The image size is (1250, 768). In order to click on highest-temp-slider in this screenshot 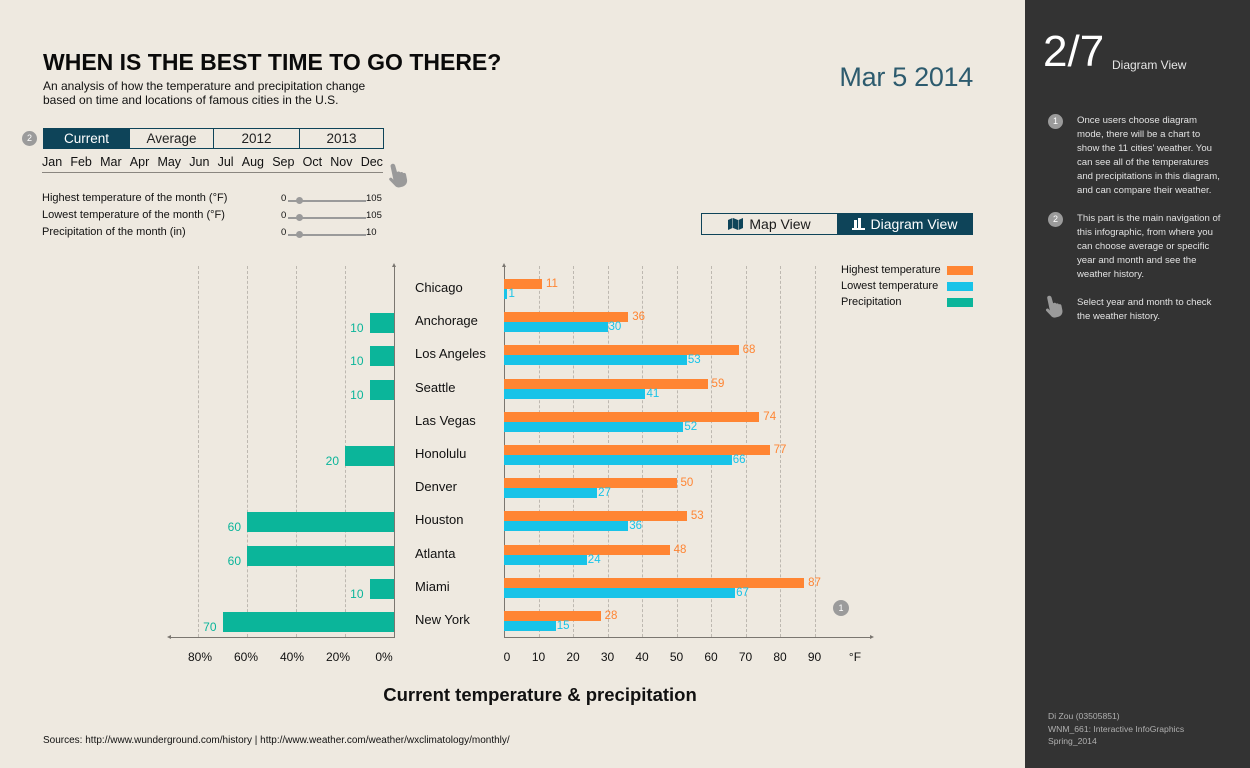, I will do `click(327, 201)`.